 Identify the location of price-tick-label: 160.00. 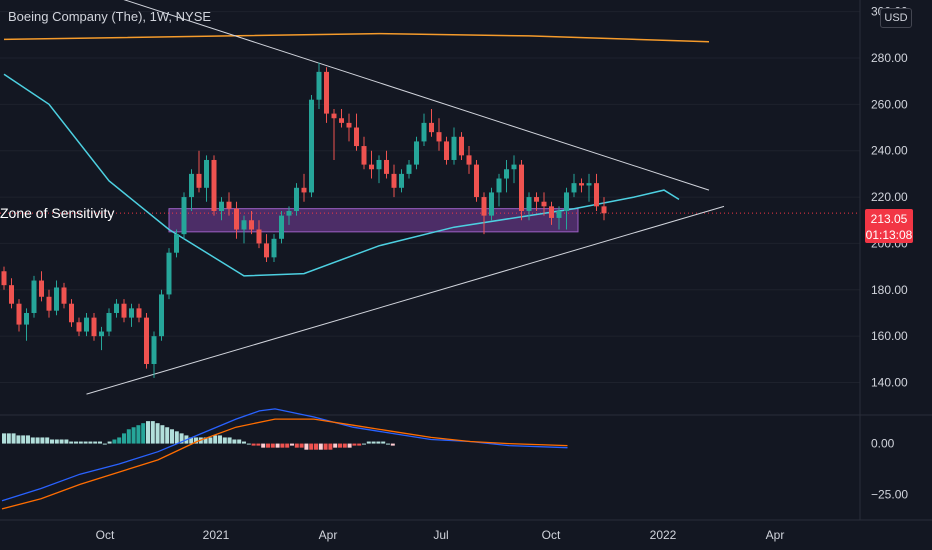
(889, 336).